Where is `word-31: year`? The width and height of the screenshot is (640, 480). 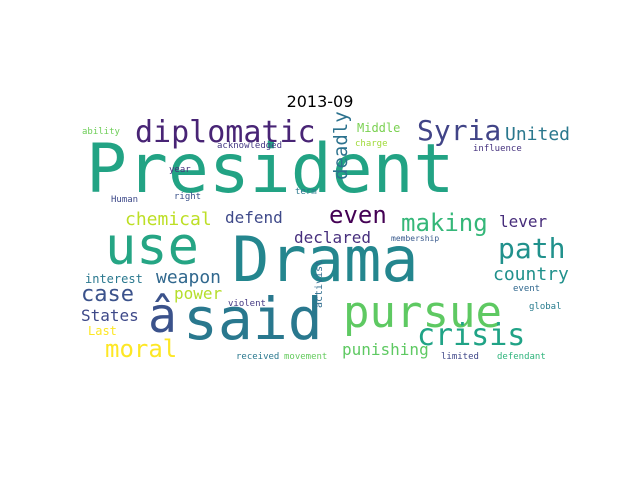
word-31: year is located at coordinates (180, 170).